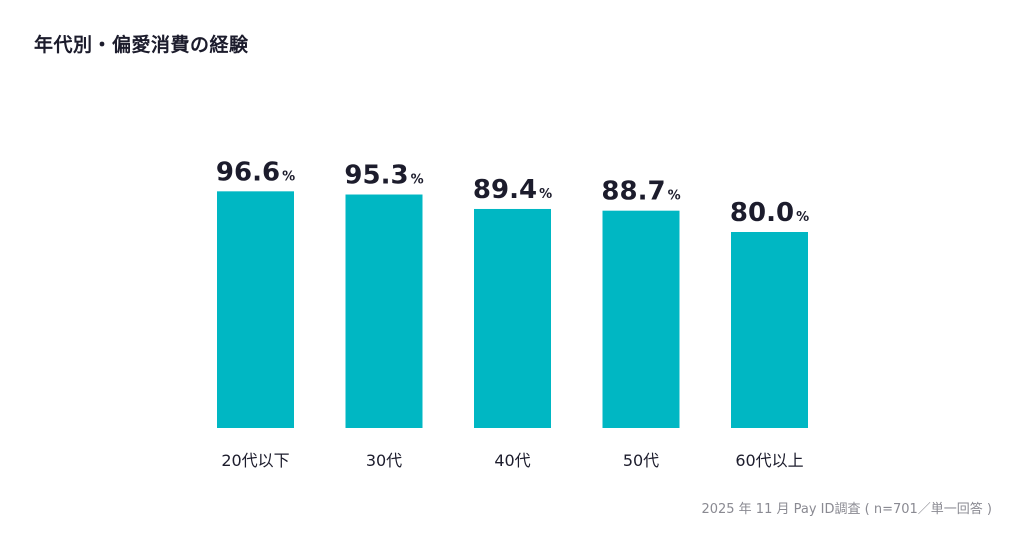 This screenshot has width=1024, height=537. What do you see at coordinates (255, 460) in the screenshot?
I see `category-label-0: 20代以下` at bounding box center [255, 460].